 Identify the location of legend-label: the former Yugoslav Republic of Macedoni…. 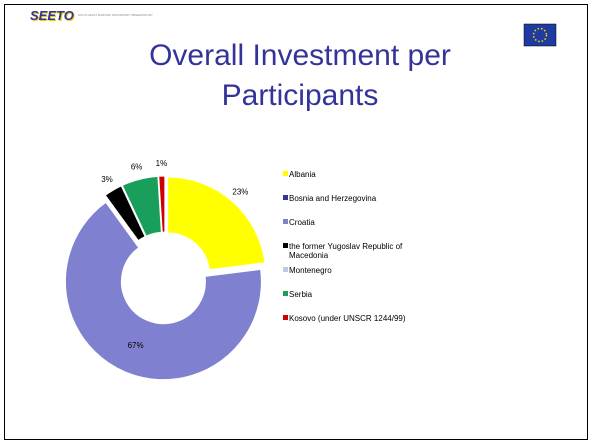
(346, 251).